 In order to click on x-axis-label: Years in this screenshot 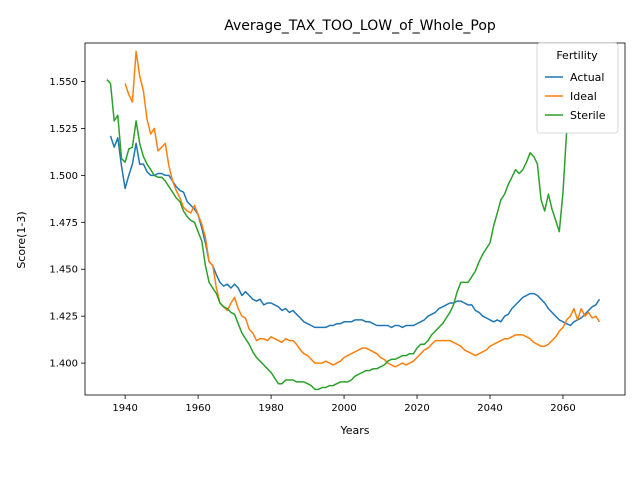, I will do `click(354, 430)`.